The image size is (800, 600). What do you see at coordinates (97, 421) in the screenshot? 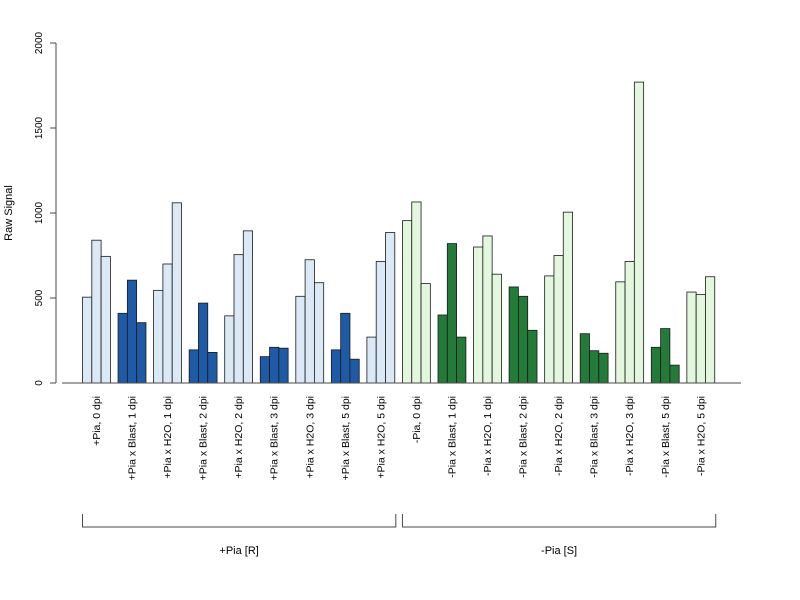
I see `x-tick-label: +Pia, 0 dpi` at bounding box center [97, 421].